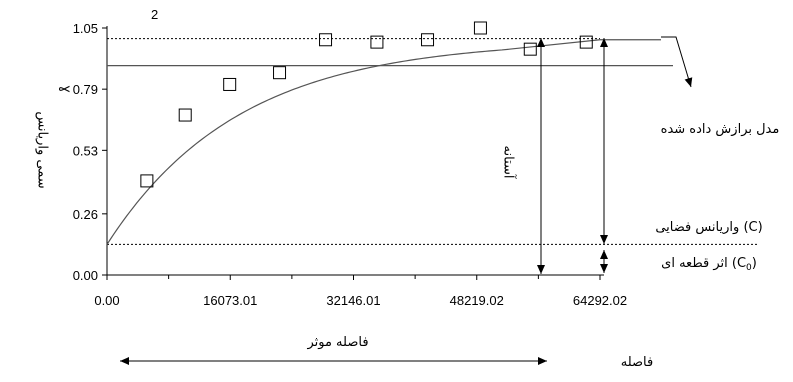  Describe the element at coordinates (754, 263) in the screenshot. I see `nugget-label-suffix: )` at that location.